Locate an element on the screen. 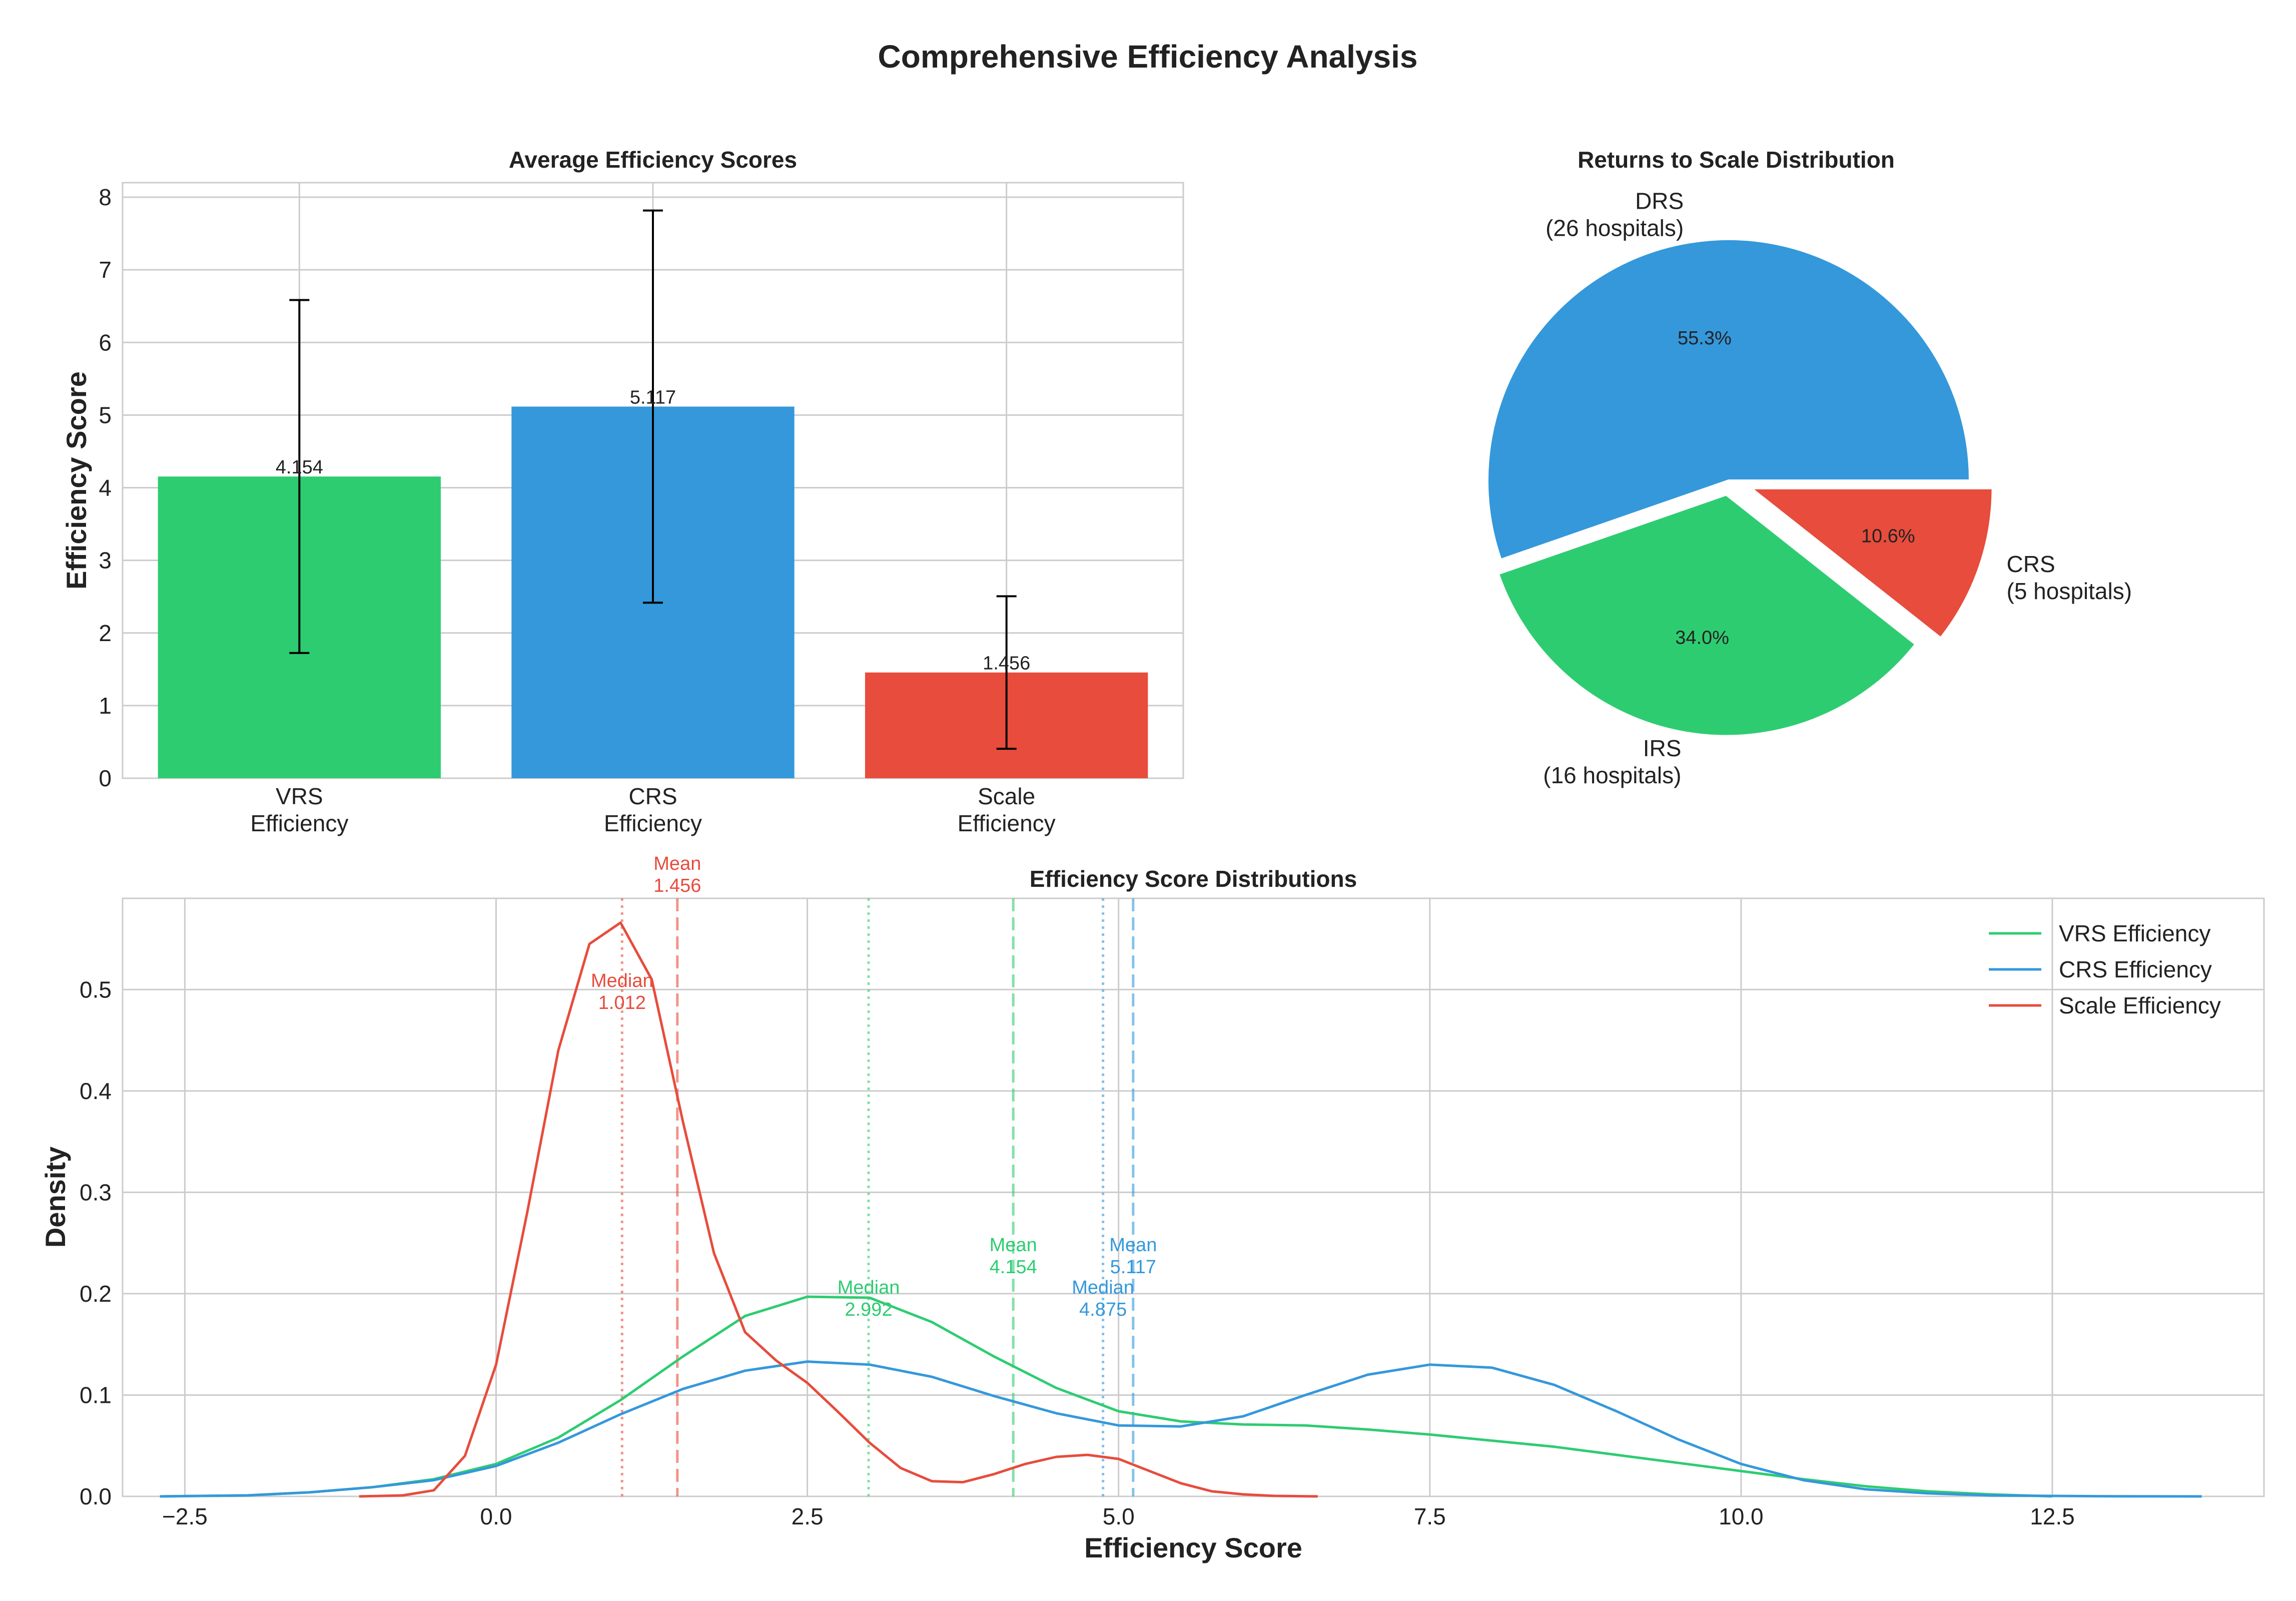 This screenshot has width=2296, height=1601. bar-y-tick-label: 6 is located at coordinates (105, 342).